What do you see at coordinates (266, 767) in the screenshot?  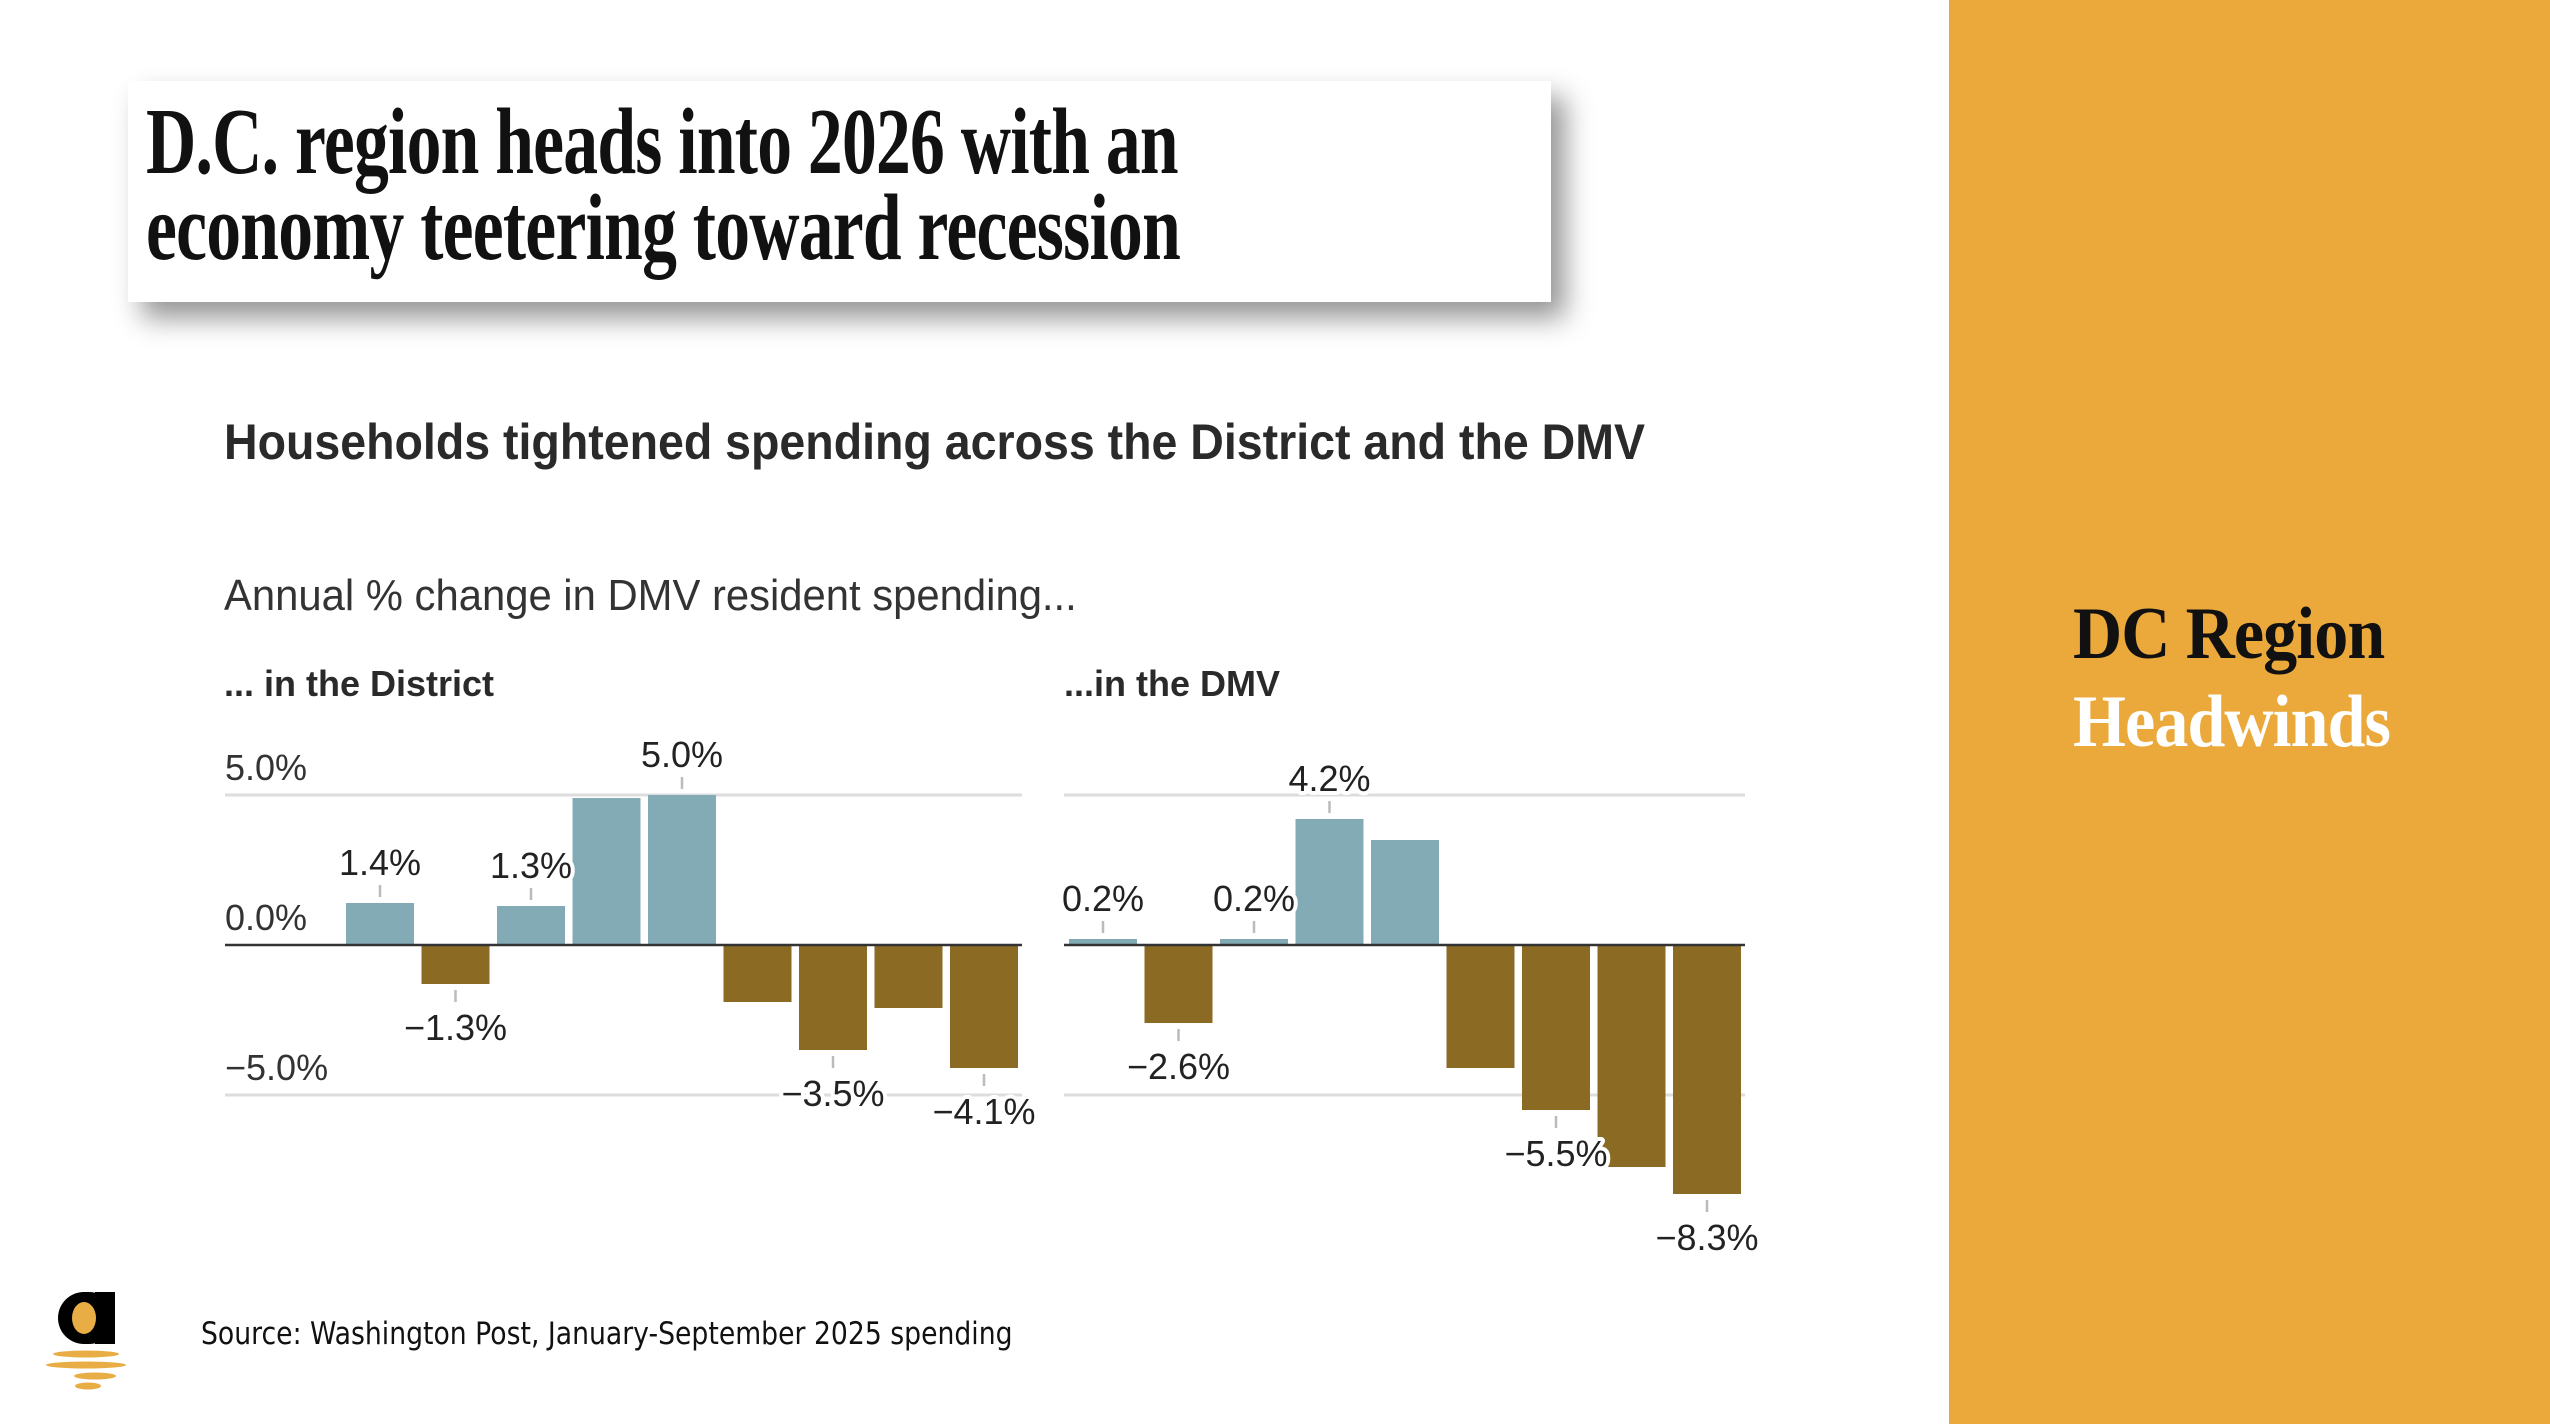 I see `y-tick-label: 5.0%` at bounding box center [266, 767].